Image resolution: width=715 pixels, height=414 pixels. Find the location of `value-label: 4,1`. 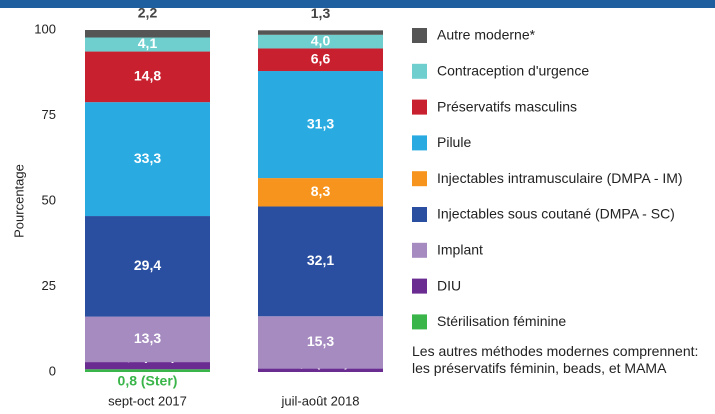

value-label: 4,1 is located at coordinates (148, 43).